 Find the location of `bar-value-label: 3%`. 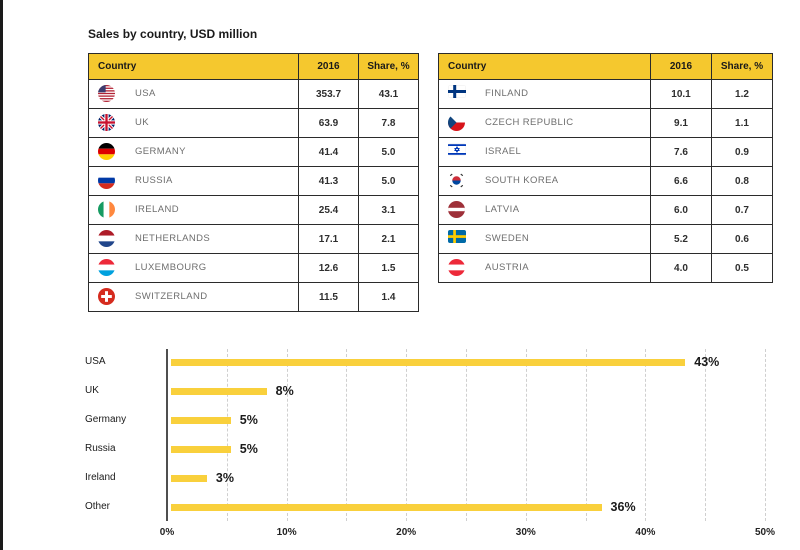

bar-value-label: 3% is located at coordinates (224, 477).